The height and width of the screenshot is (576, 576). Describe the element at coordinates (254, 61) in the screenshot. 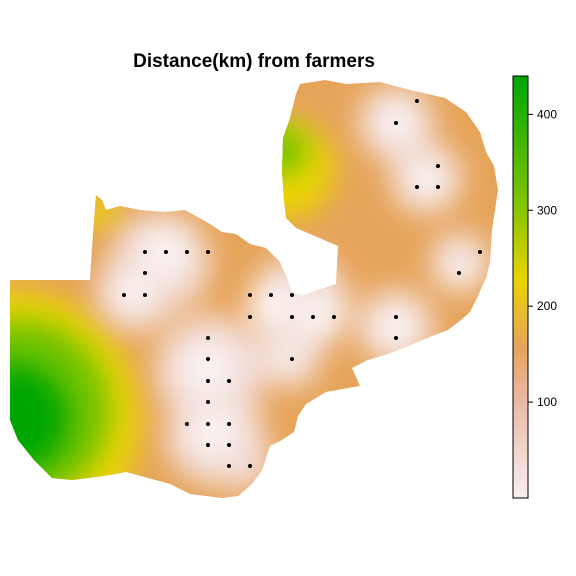

I see `map-title: Distance(km) from farmers` at that location.